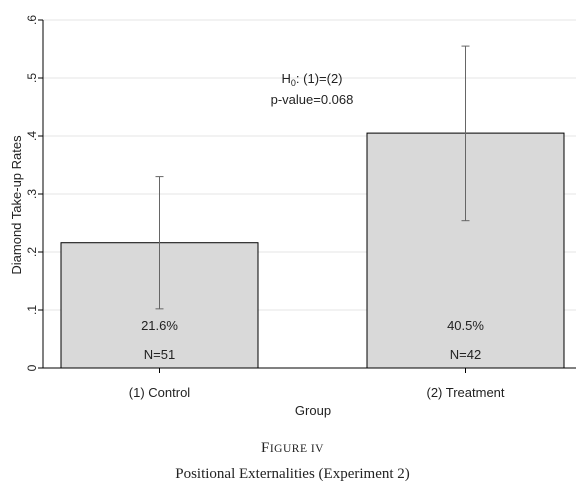  I want to click on y-tick-label: 0, so click(32, 367).